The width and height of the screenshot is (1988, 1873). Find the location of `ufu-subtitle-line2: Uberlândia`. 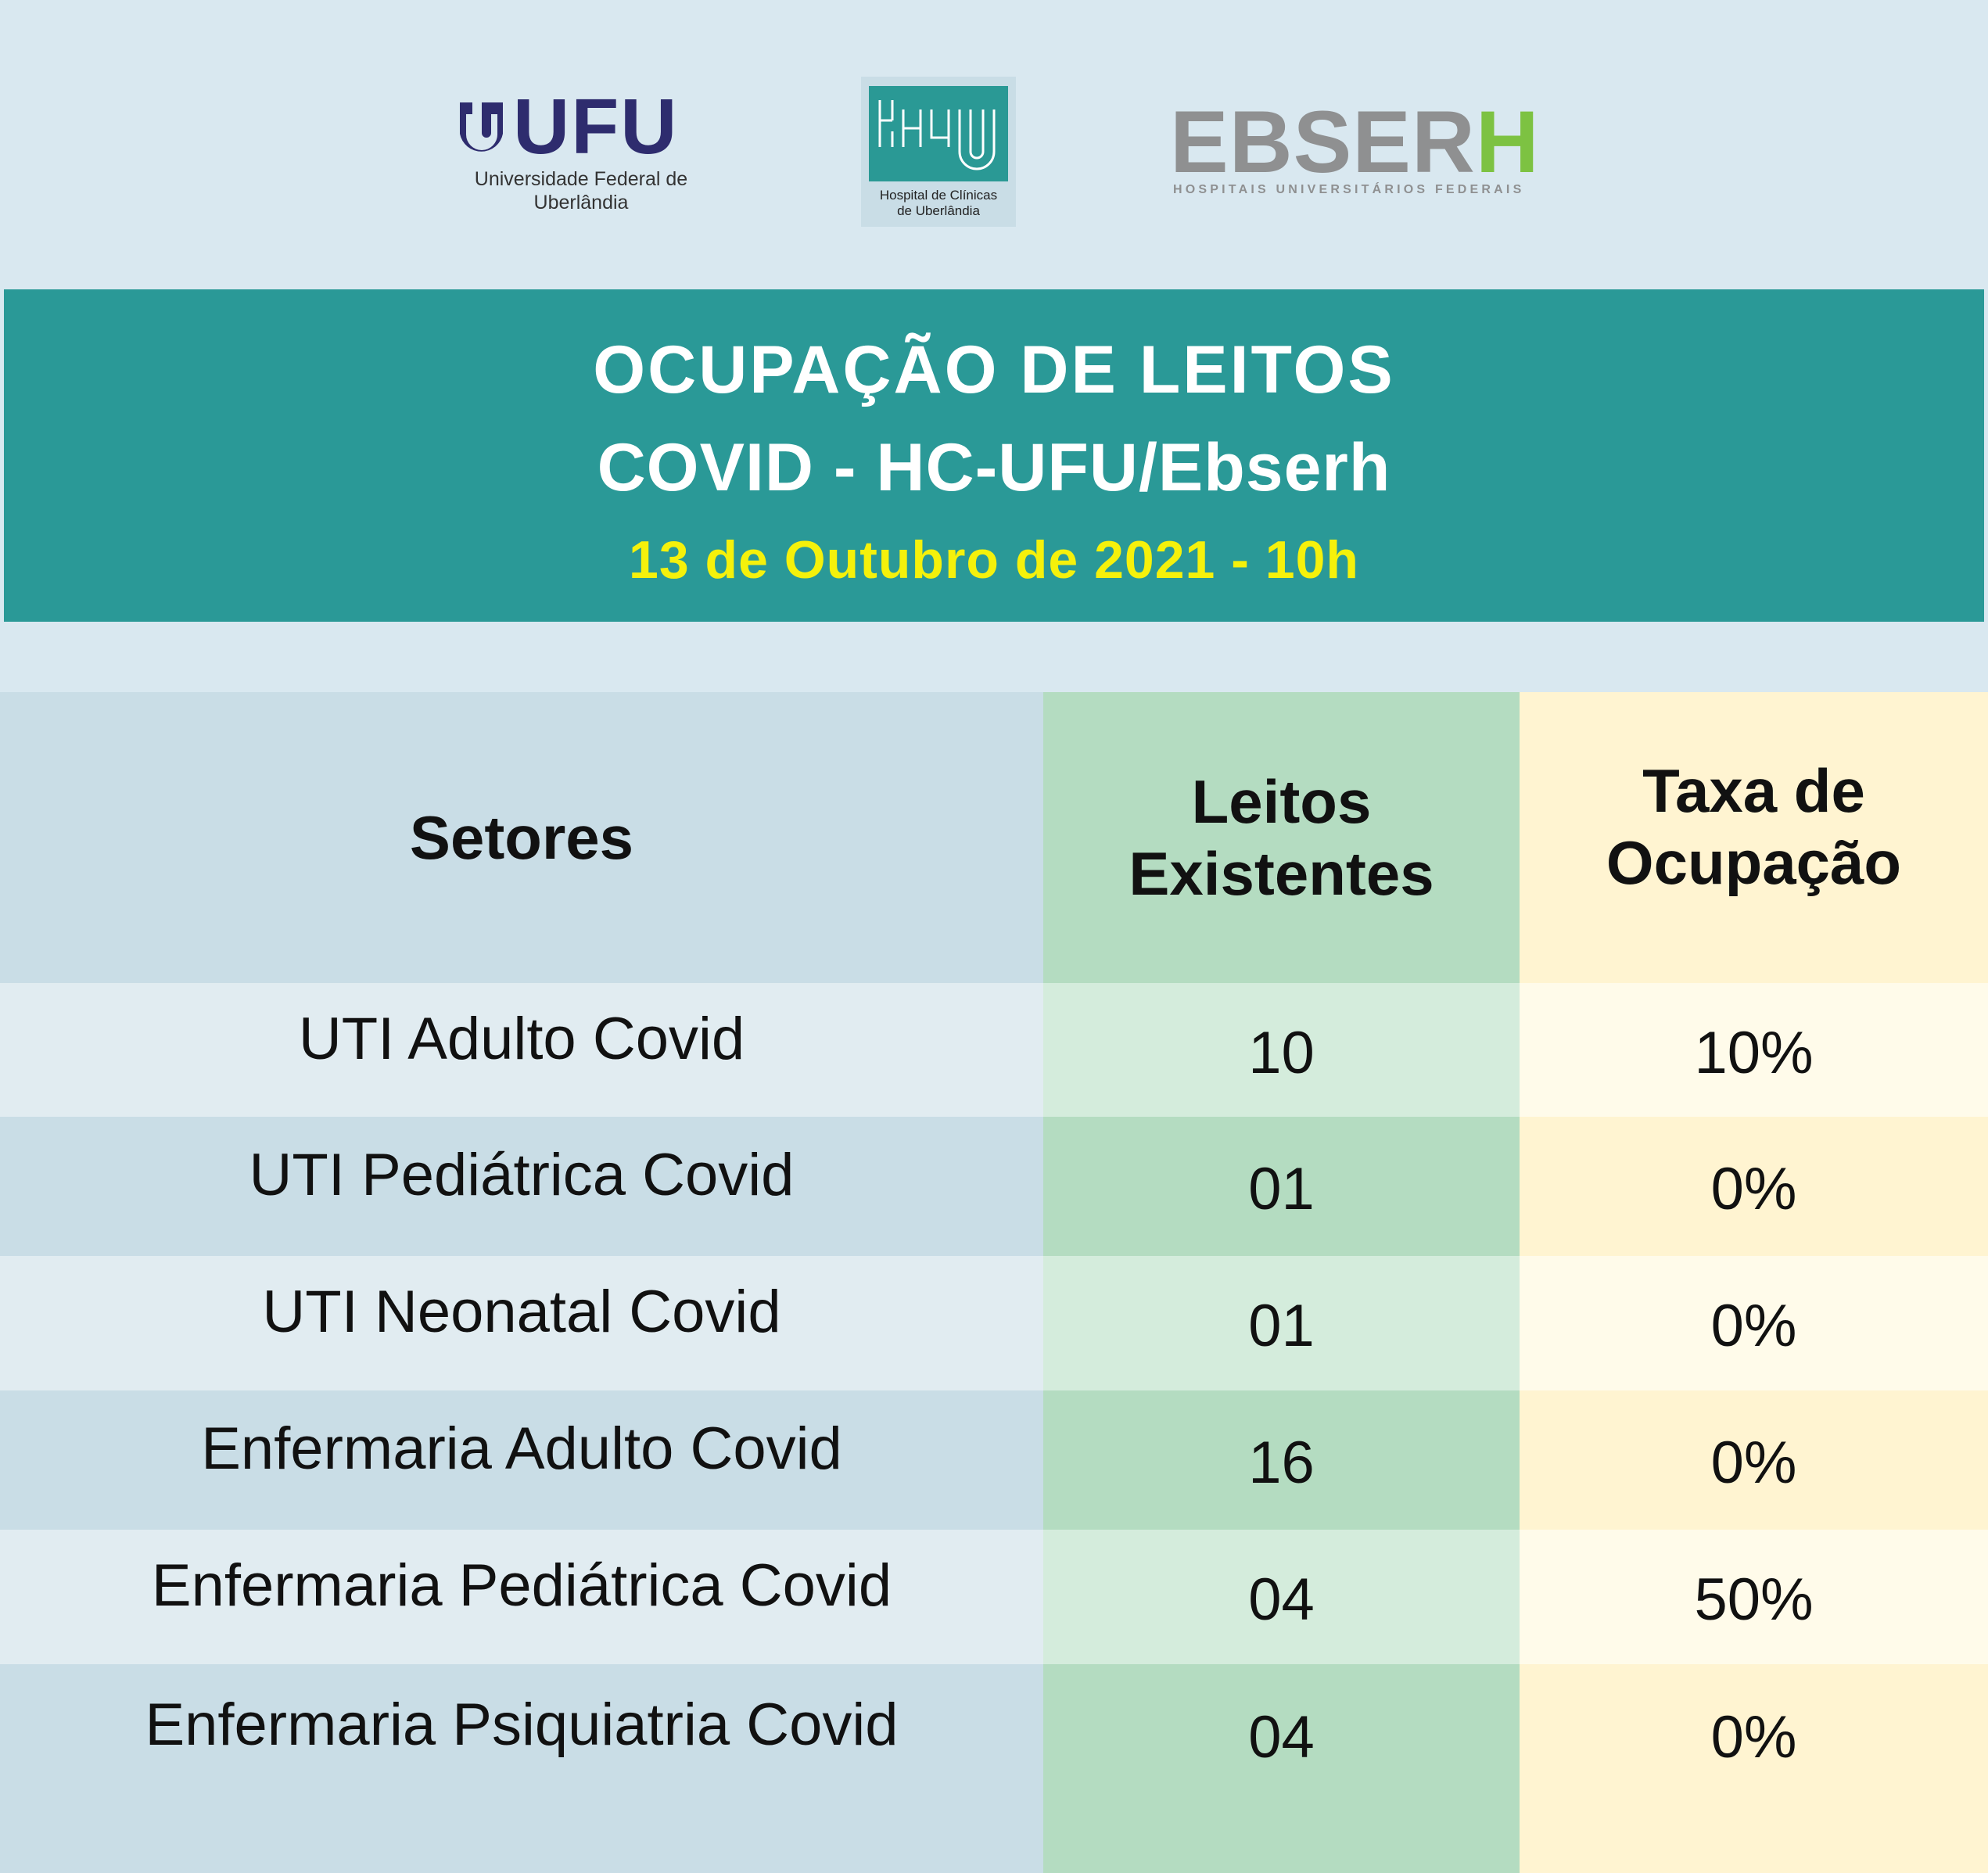

ufu-subtitle-line2: Uberlândia is located at coordinates (581, 202).